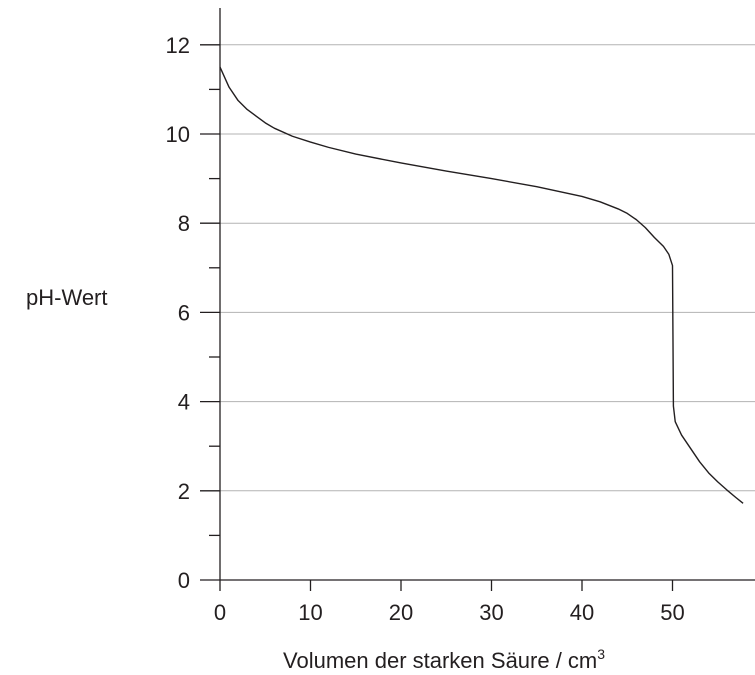 Image resolution: width=755 pixels, height=675 pixels. I want to click on y-axis-label: pH-Wert, so click(67, 297).